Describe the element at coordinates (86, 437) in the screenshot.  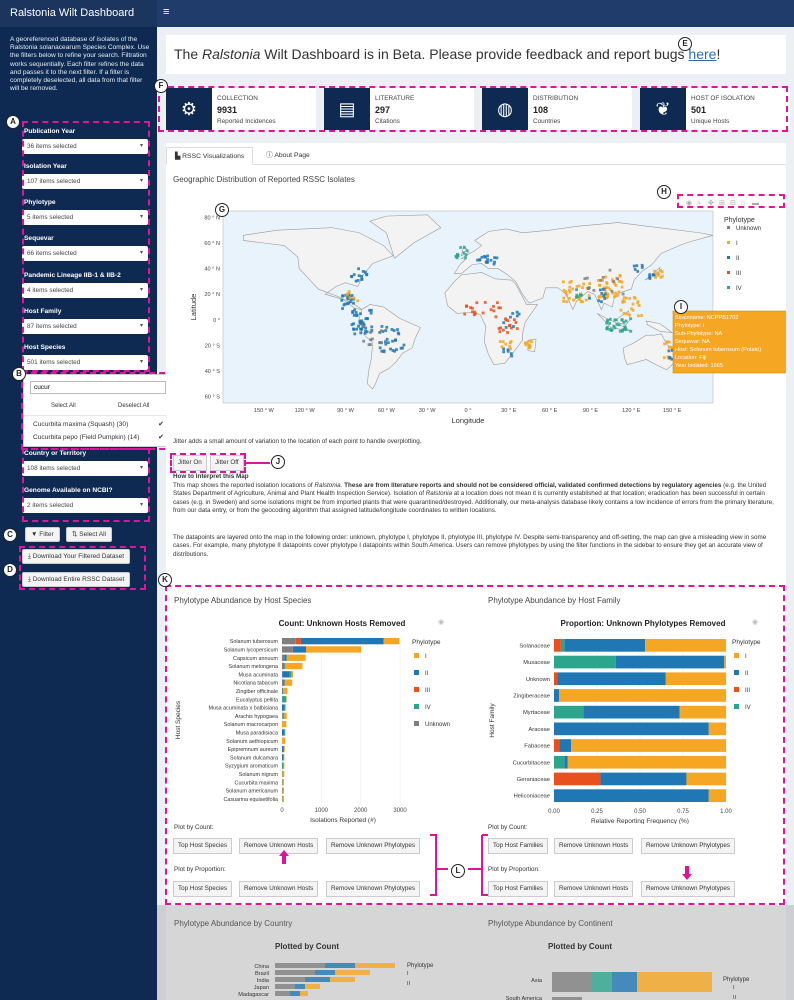
I see `dropdown-option: Cucurbita pepo (Field Pumpkin) (14)` at that location.